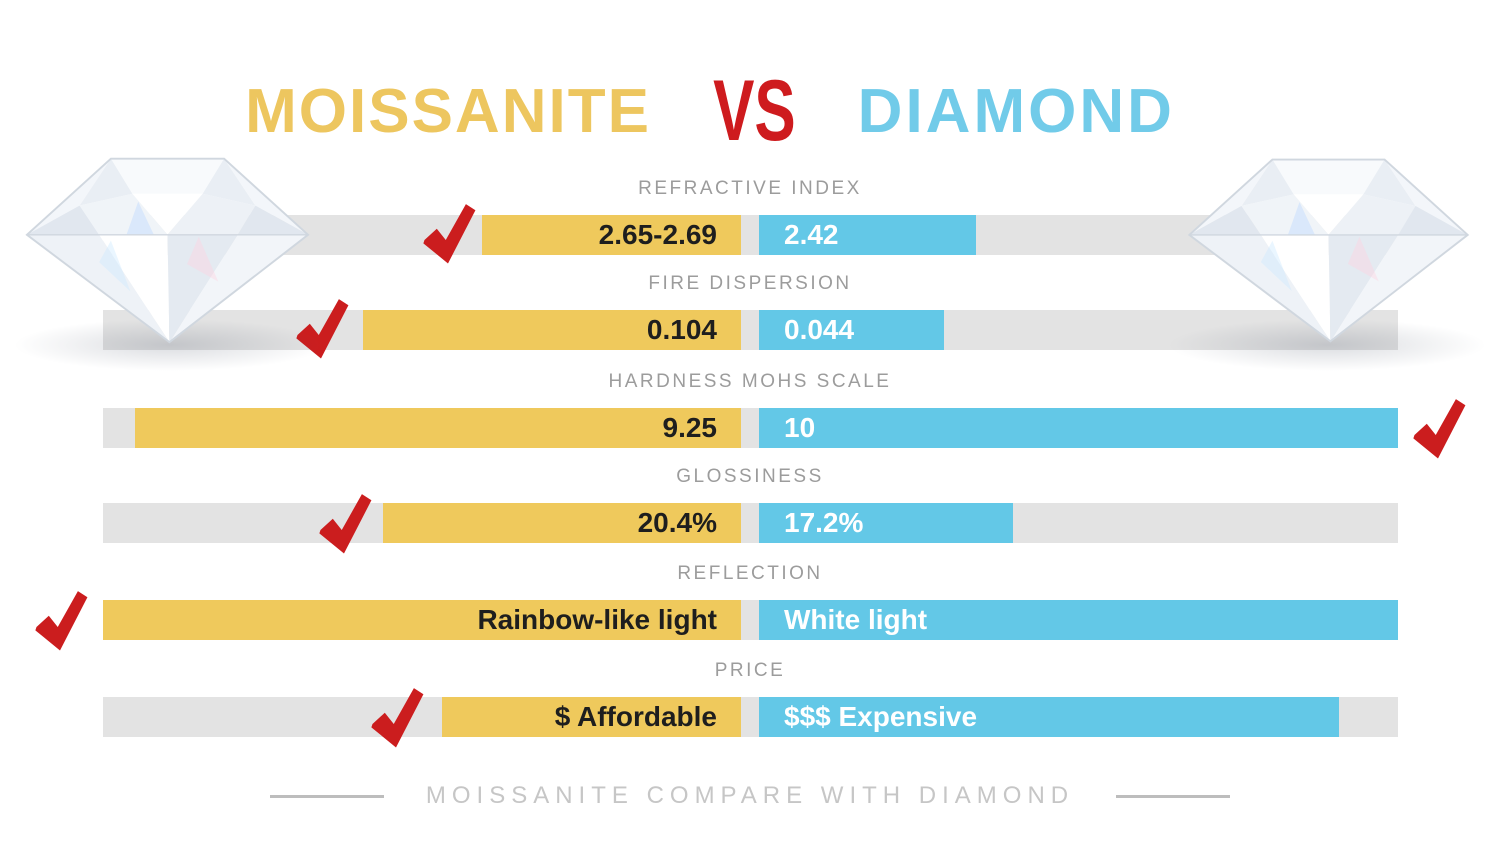  Describe the element at coordinates (886, 523) in the screenshot. I see `diamond-bar: 17.2%` at that location.